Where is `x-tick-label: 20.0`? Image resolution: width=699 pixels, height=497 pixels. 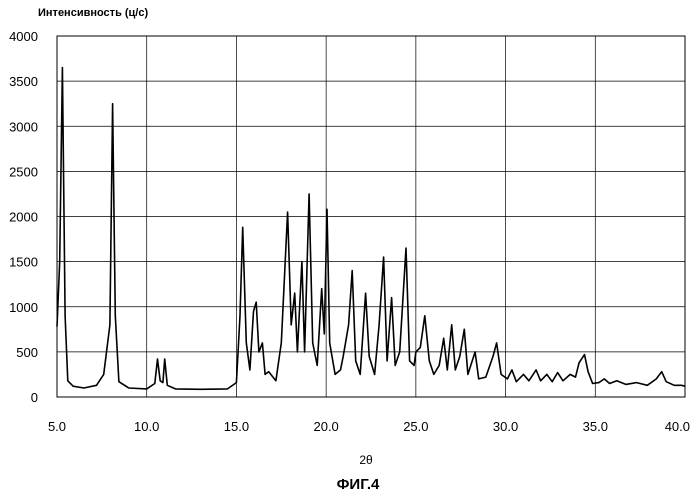 x-tick-label: 20.0 is located at coordinates (325, 426).